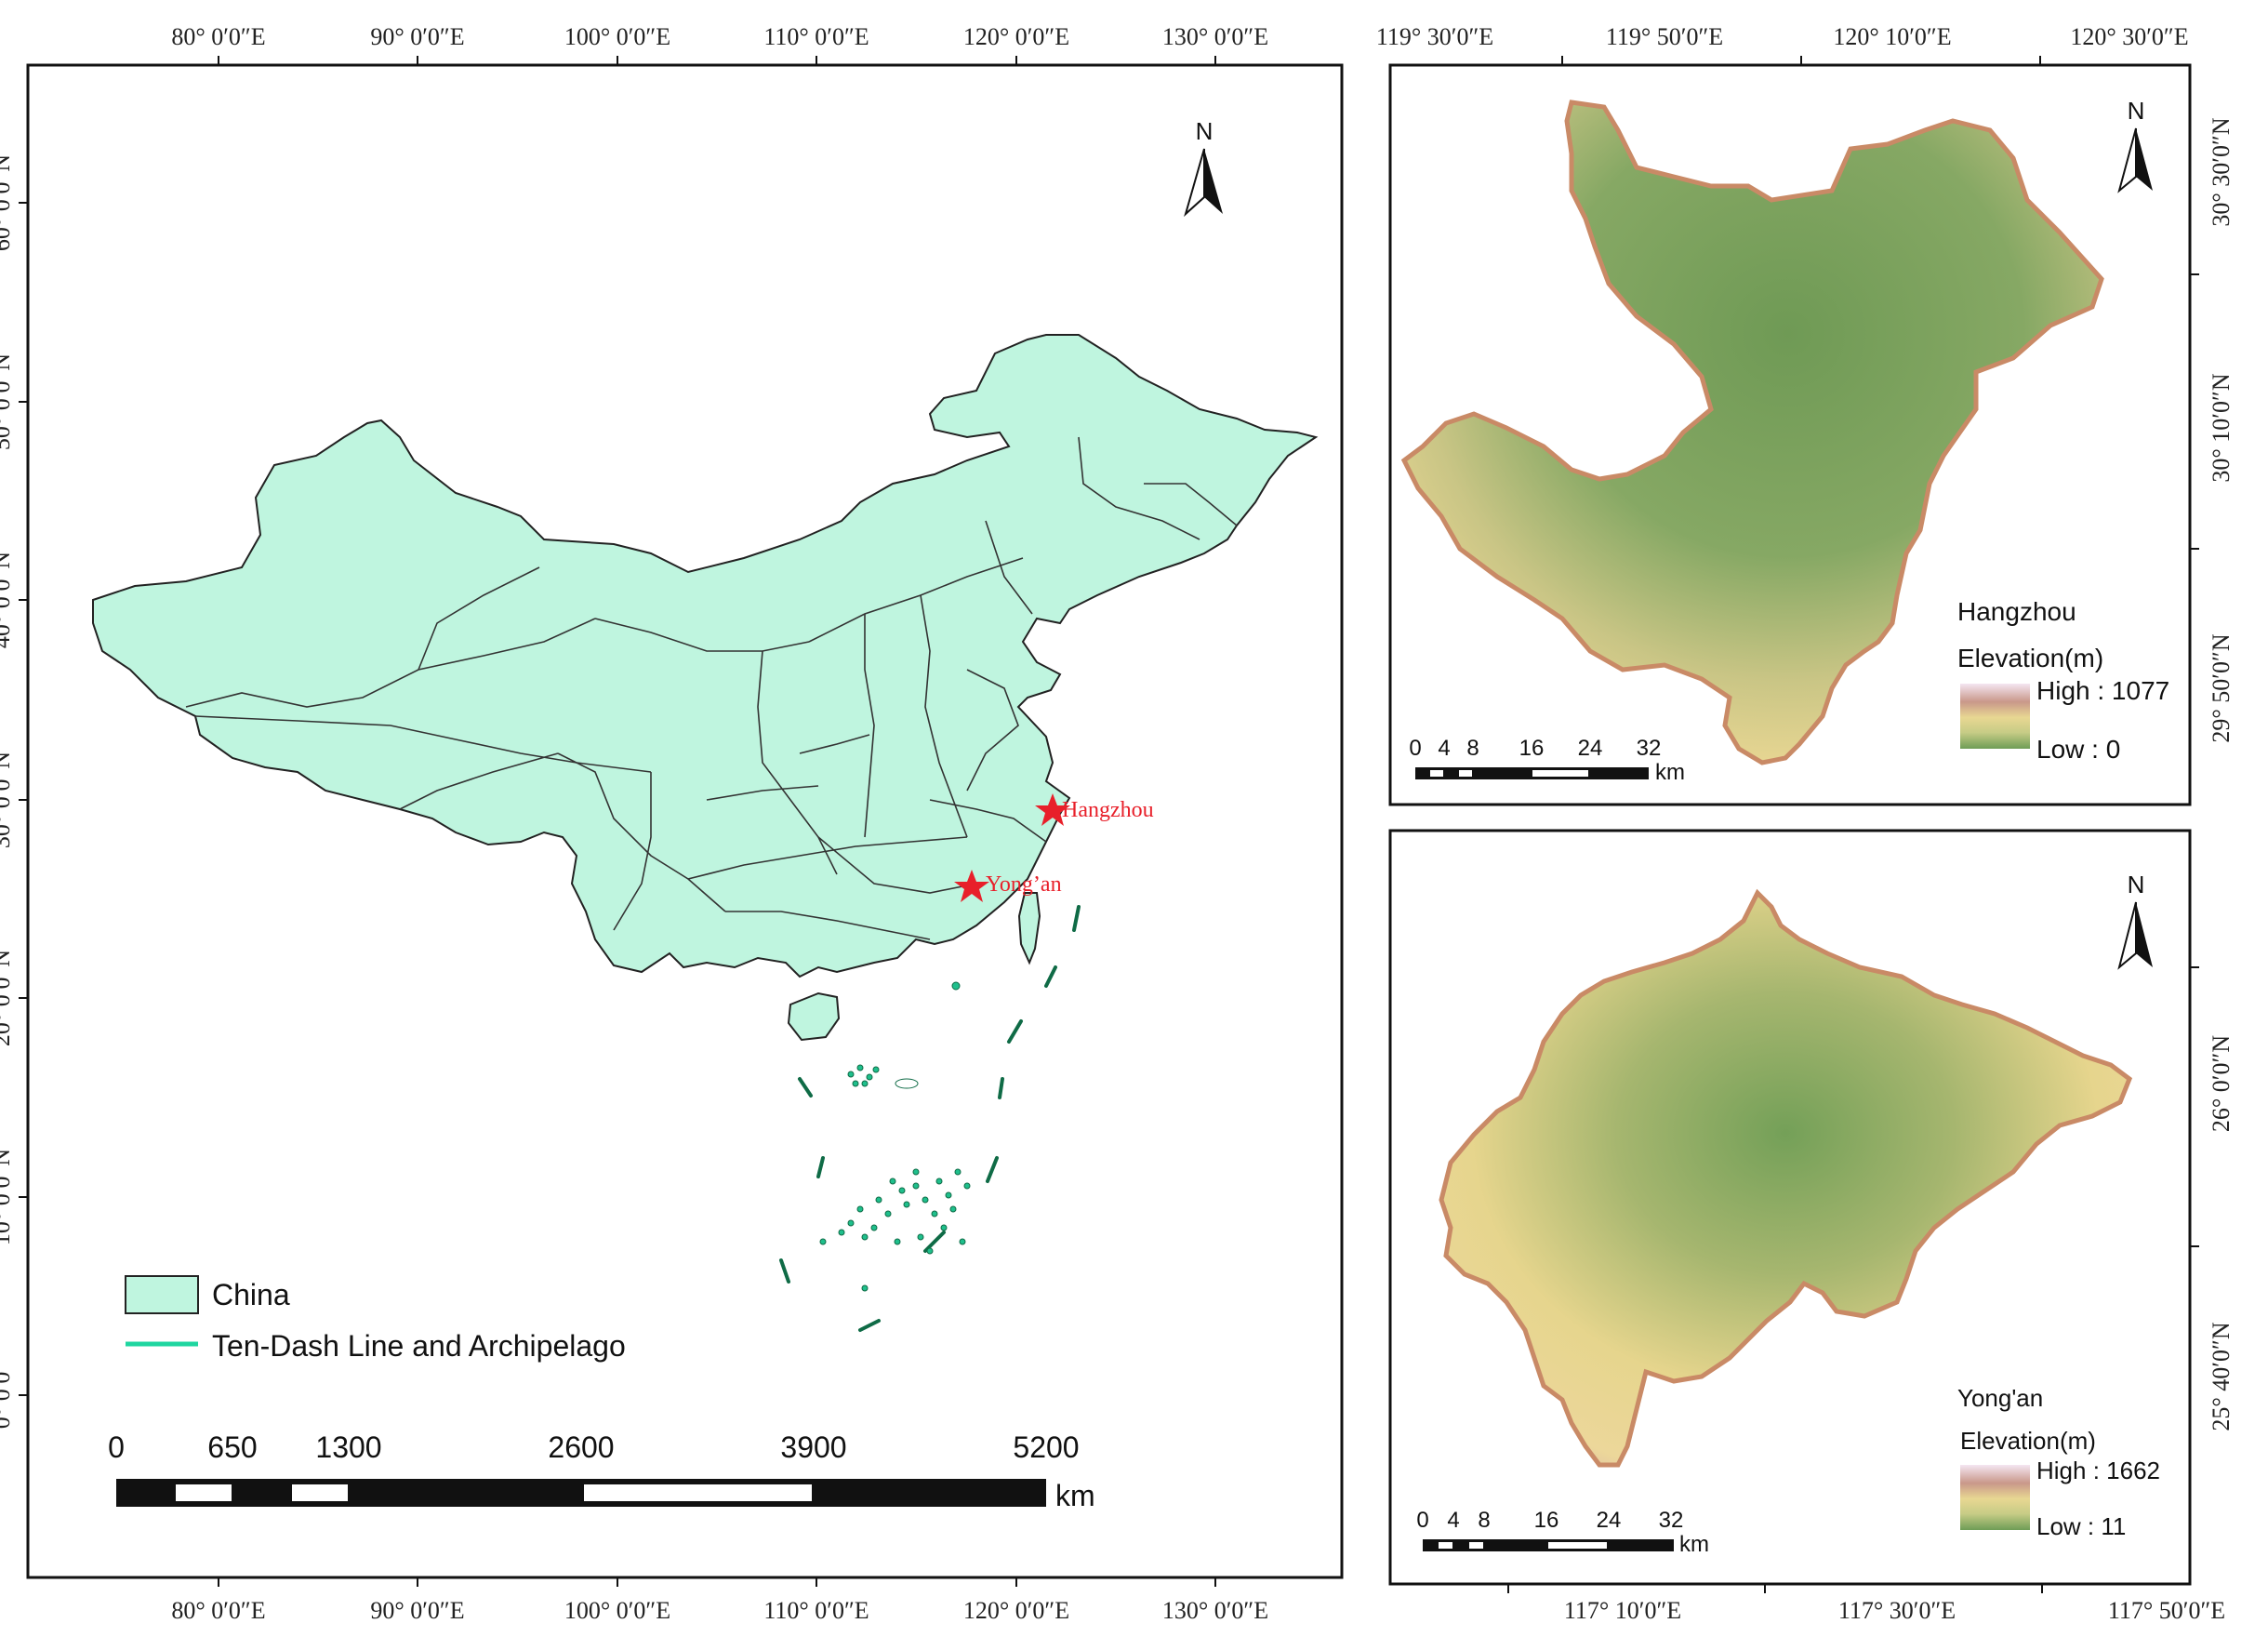  Describe the element at coordinates (1562, 1532) in the screenshot. I see `yongan-scalebar: 0 4 8 16 24 32 km` at that location.